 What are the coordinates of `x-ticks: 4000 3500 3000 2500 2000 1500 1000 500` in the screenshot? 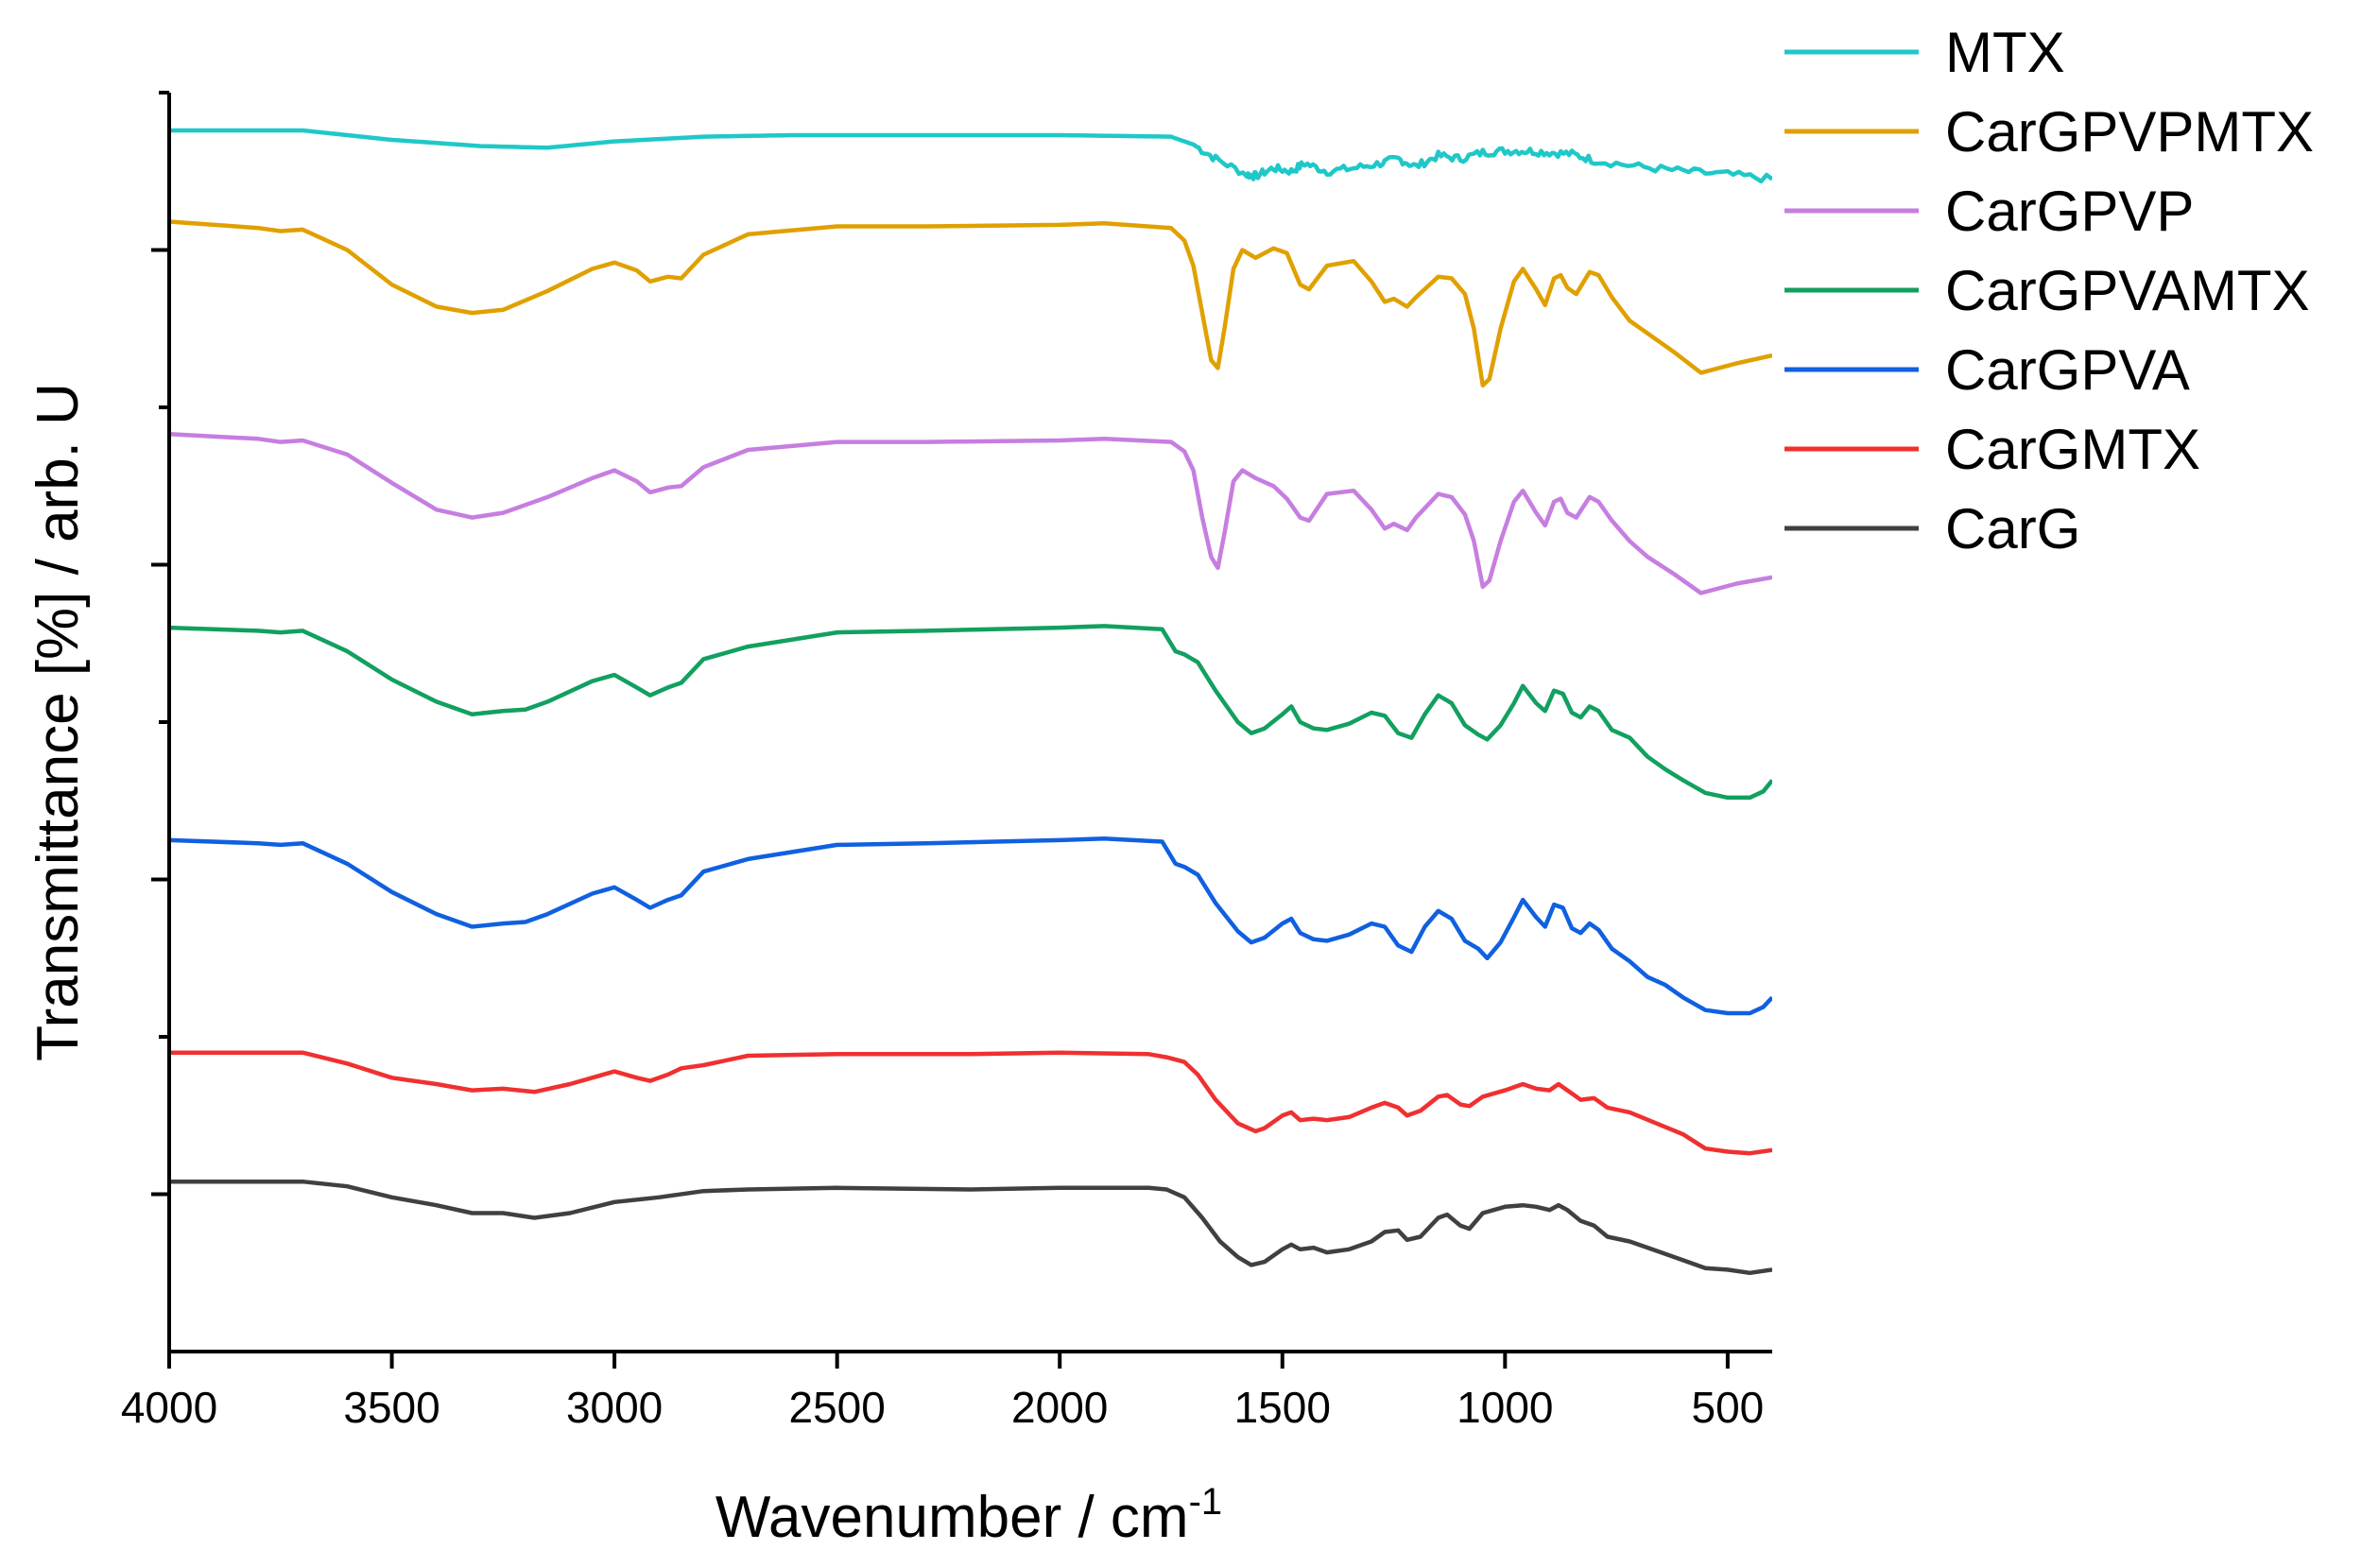 It's located at (943, 1392).